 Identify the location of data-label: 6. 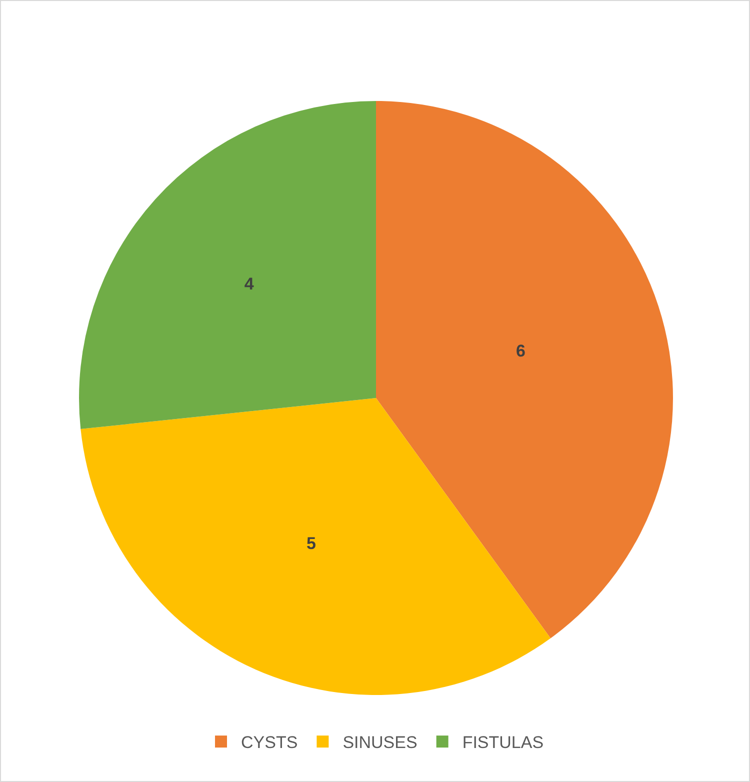
(521, 350).